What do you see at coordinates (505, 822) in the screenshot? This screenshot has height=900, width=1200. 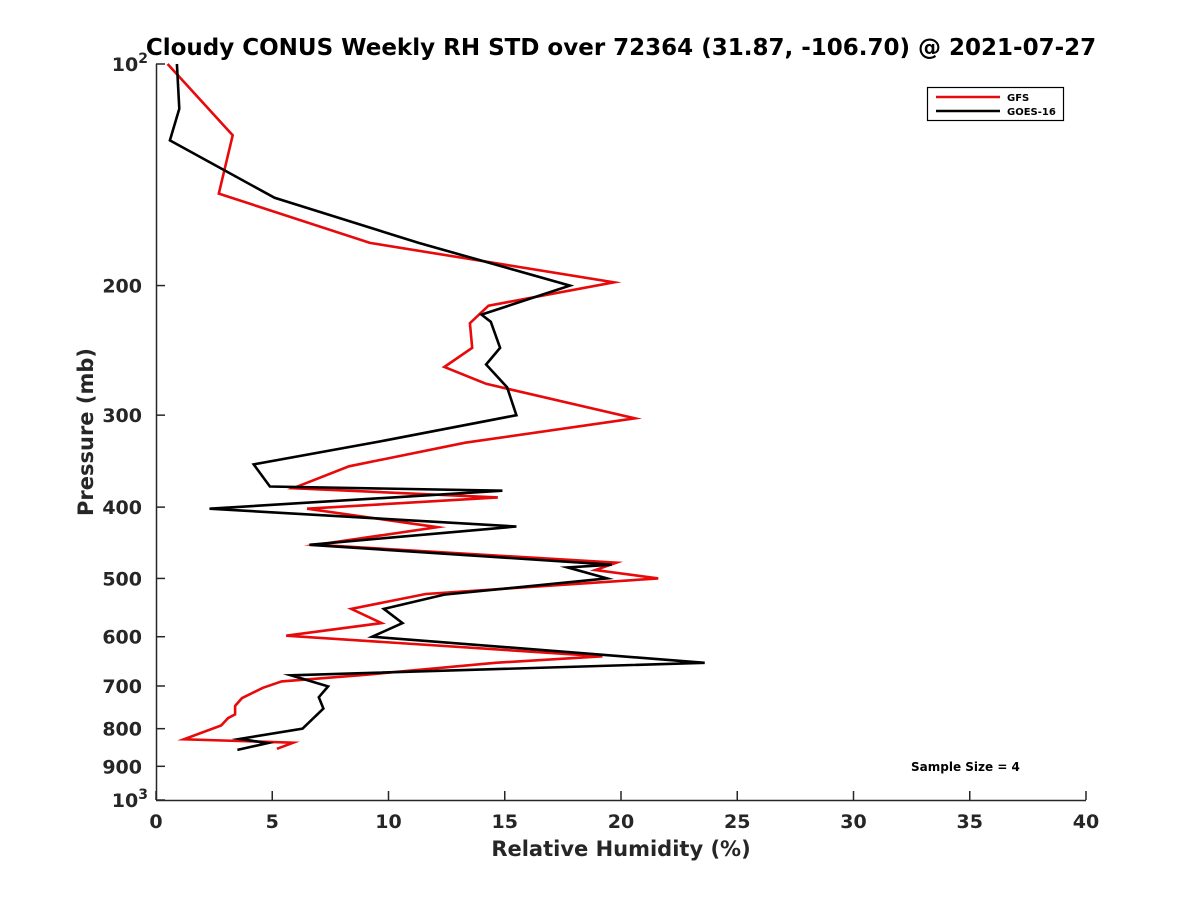 I see `x-tick-label-15: 15` at bounding box center [505, 822].